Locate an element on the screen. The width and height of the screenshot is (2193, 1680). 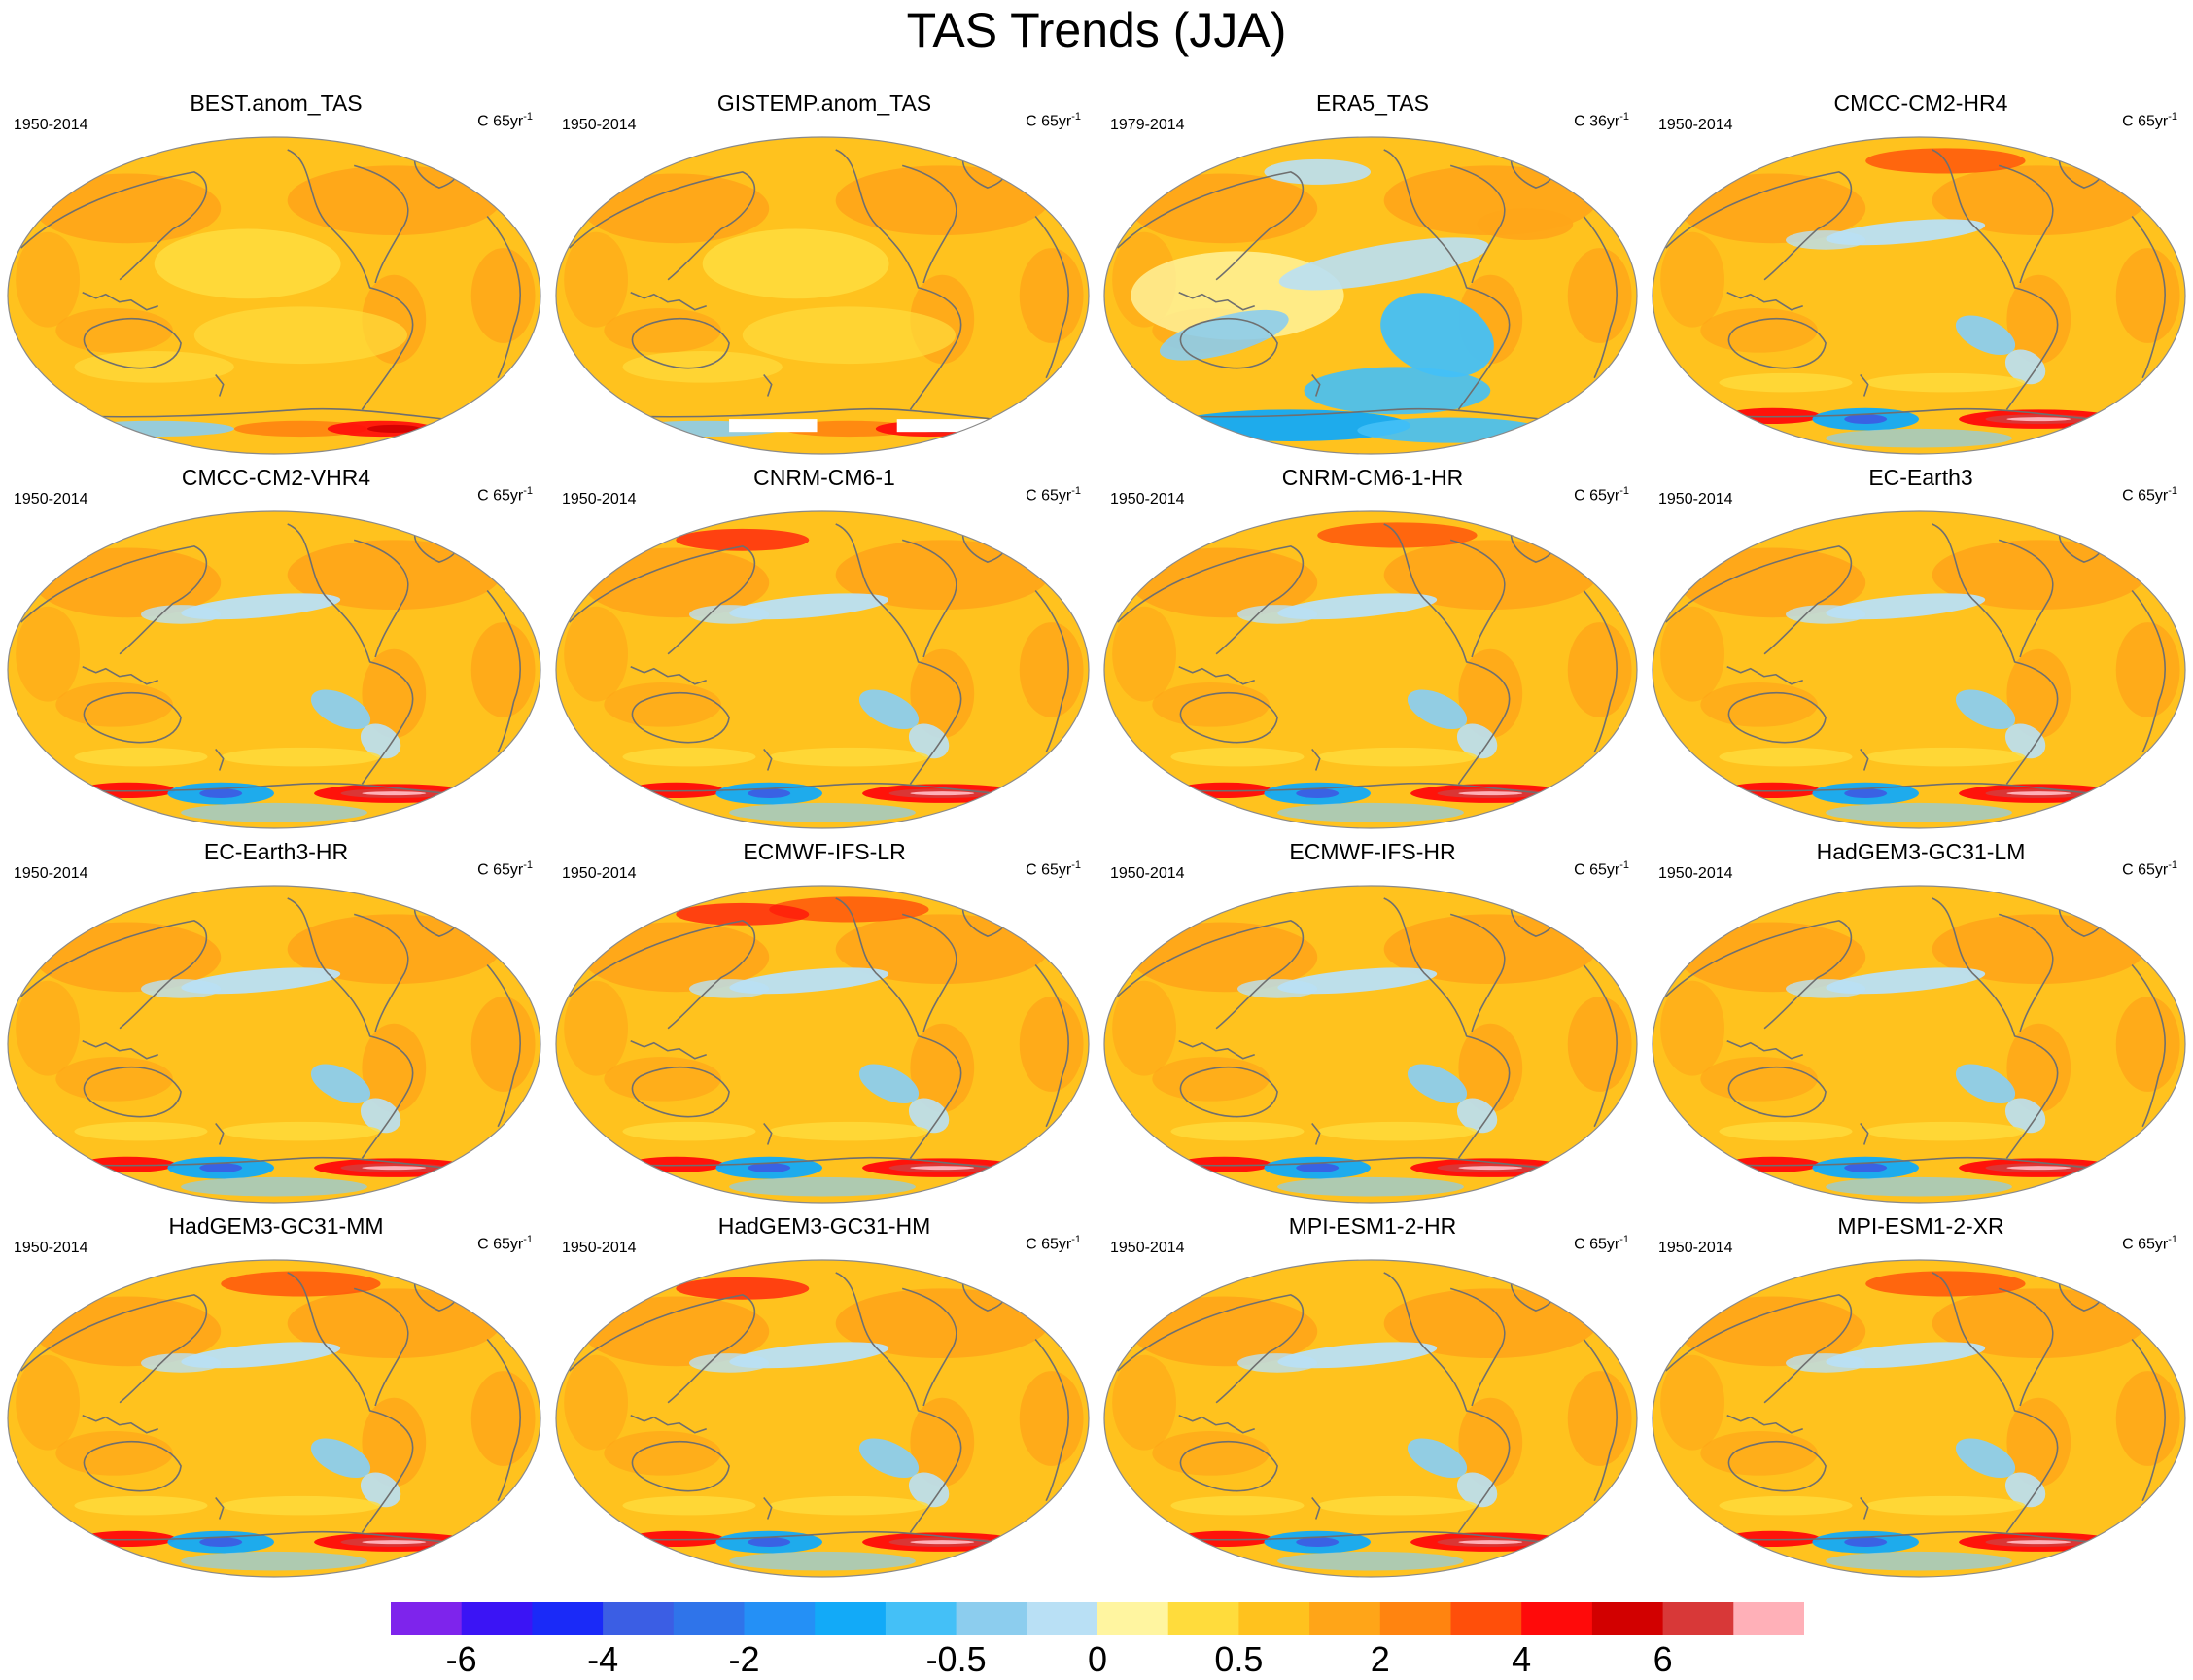
panel-title: ECMWF-IFS-HR is located at coordinates (1372, 851).